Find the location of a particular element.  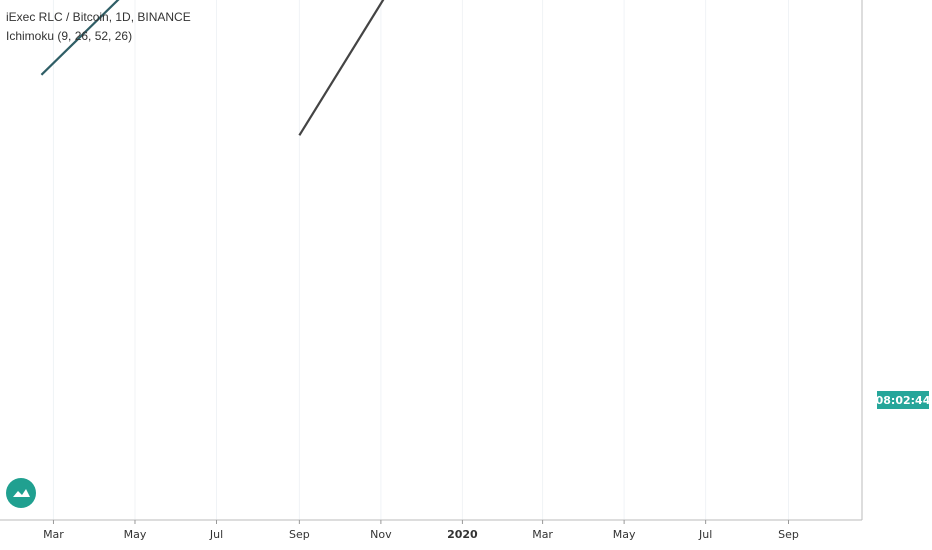

symbol-title: iExec RLC / Bitcoin, 1D, BINANCE is located at coordinates (98, 17).